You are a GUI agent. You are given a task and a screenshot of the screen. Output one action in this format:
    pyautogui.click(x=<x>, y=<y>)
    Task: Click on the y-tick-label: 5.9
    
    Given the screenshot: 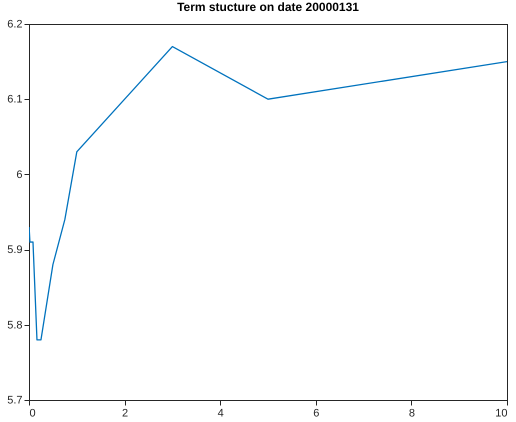 What is the action you would take?
    pyautogui.click(x=14, y=250)
    